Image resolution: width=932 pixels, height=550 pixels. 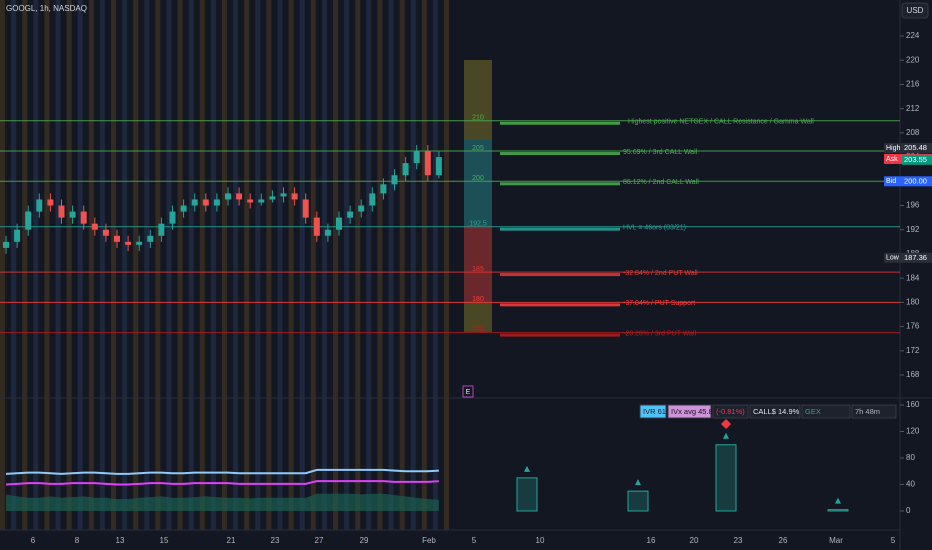 I want to click on x-tick-label: 15, so click(x=164, y=540).